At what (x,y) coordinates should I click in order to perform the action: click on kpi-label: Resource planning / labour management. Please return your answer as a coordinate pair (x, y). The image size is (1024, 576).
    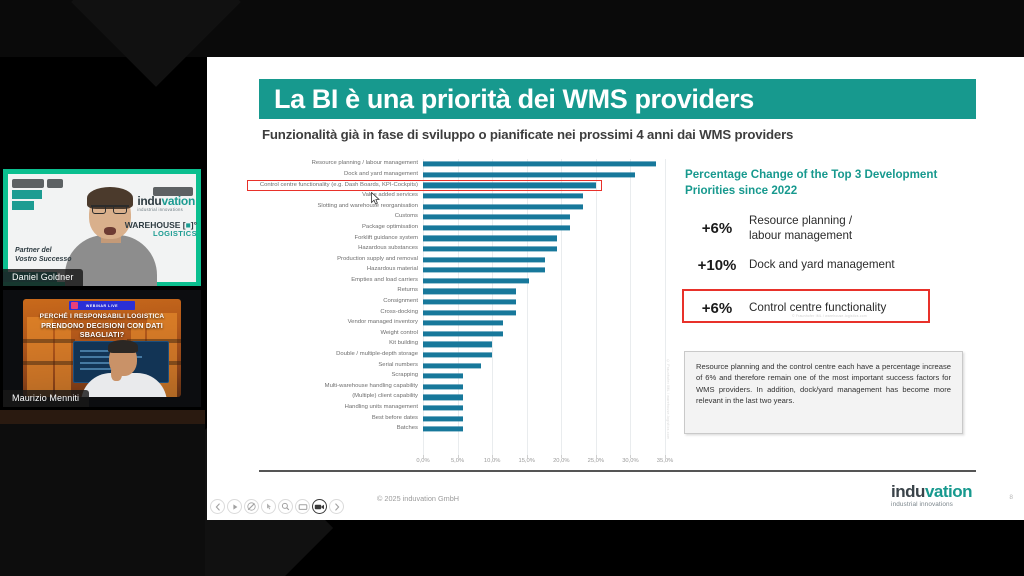
    Looking at the image, I should click on (800, 229).